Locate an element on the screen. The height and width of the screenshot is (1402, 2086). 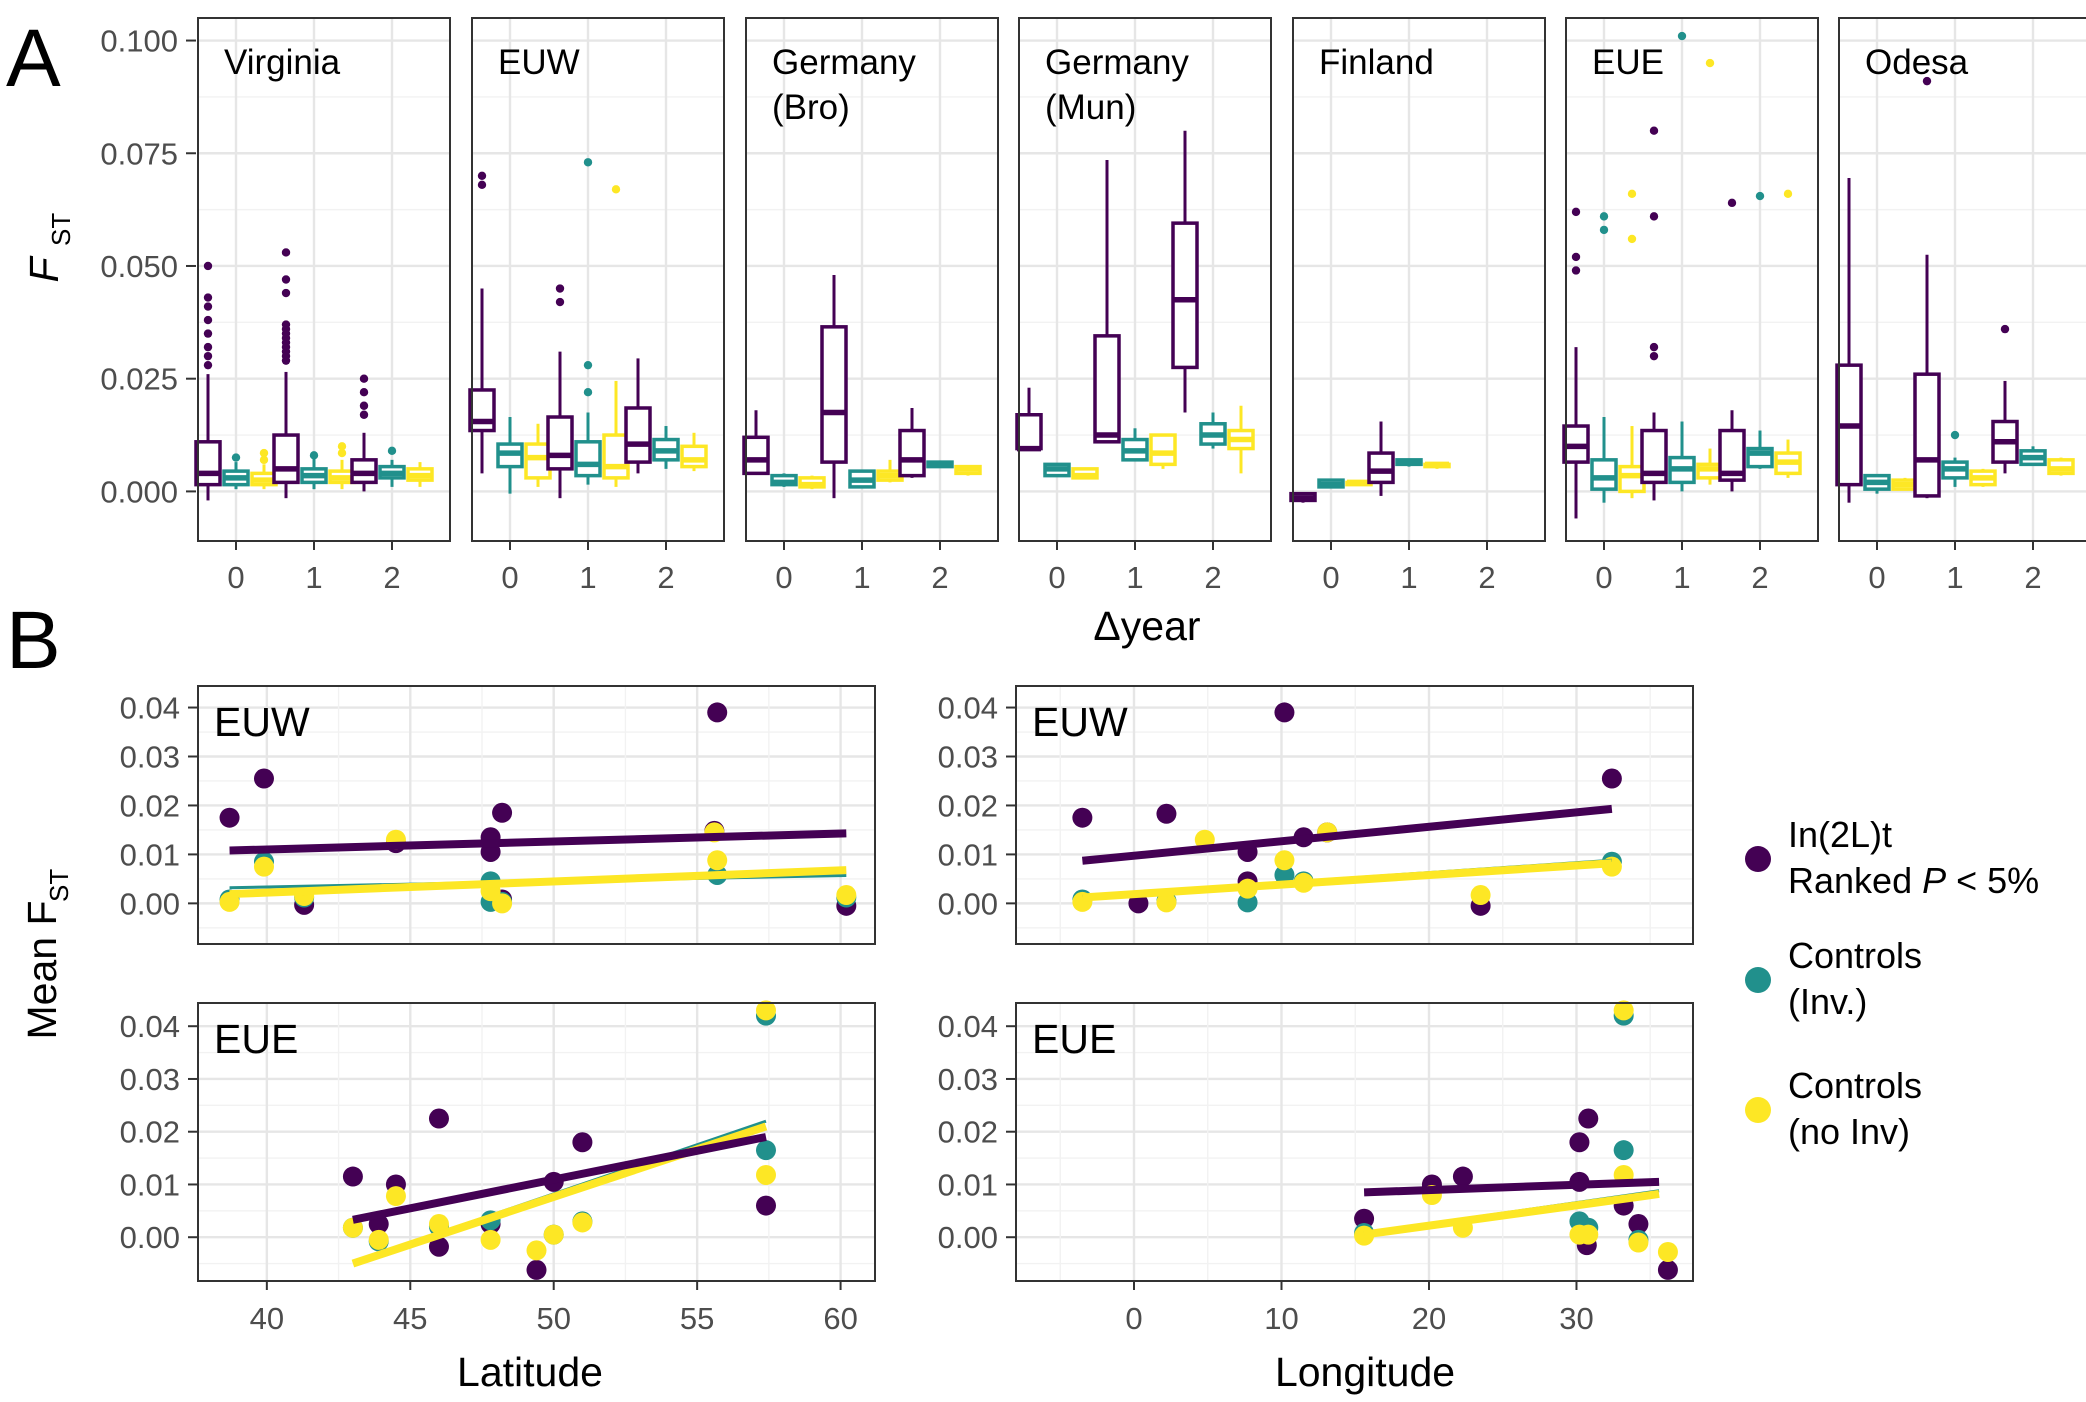
facet-label: (Bro) is located at coordinates (811, 107).